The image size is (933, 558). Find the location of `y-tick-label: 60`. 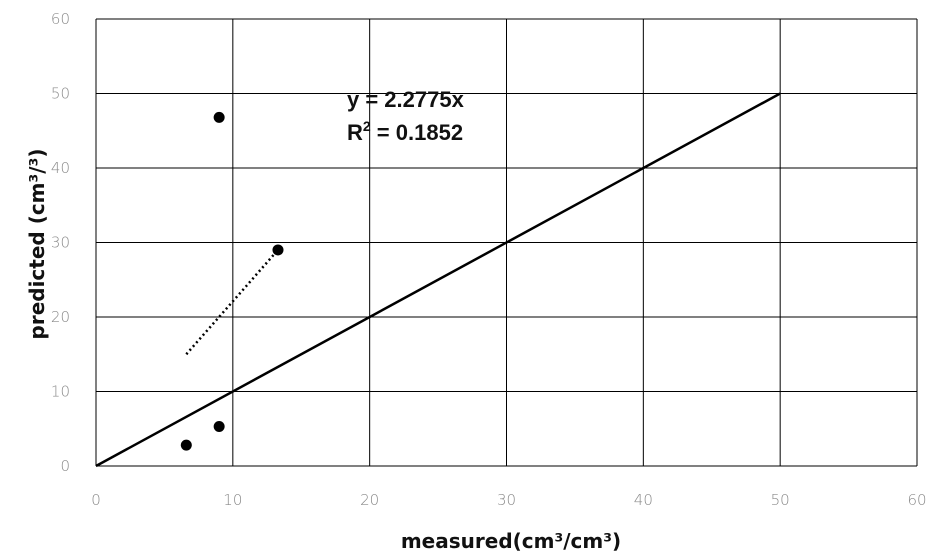

y-tick-label: 60 is located at coordinates (60, 19).